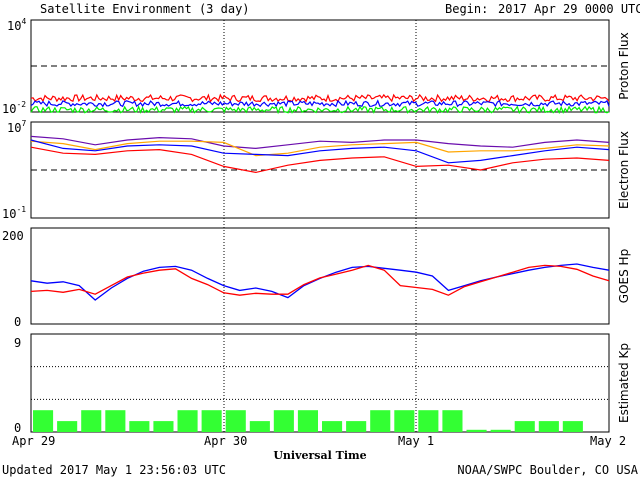 This screenshot has width=640, height=480. Describe the element at coordinates (13, 236) in the screenshot. I see `hp-y-tick-top: 200` at that location.